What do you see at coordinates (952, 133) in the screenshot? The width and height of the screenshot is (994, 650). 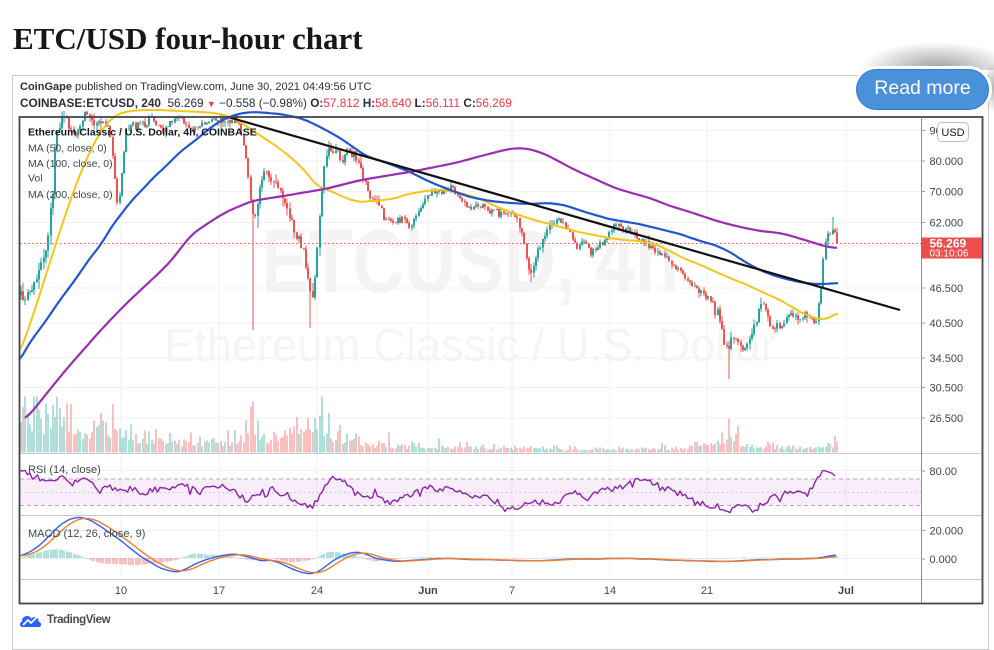 I see `svg-text: USD` at bounding box center [952, 133].